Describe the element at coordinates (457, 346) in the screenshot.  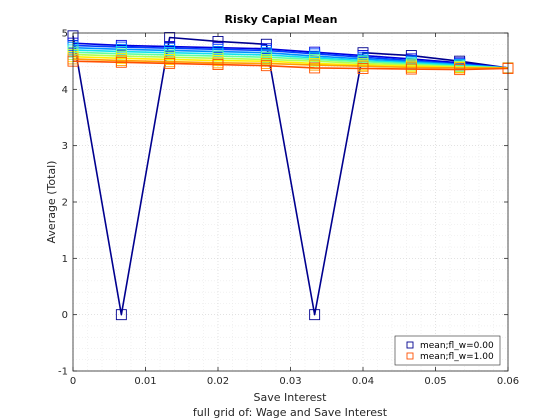
I see `legend-label-series-1: mean;fl_w=0.00` at that location.